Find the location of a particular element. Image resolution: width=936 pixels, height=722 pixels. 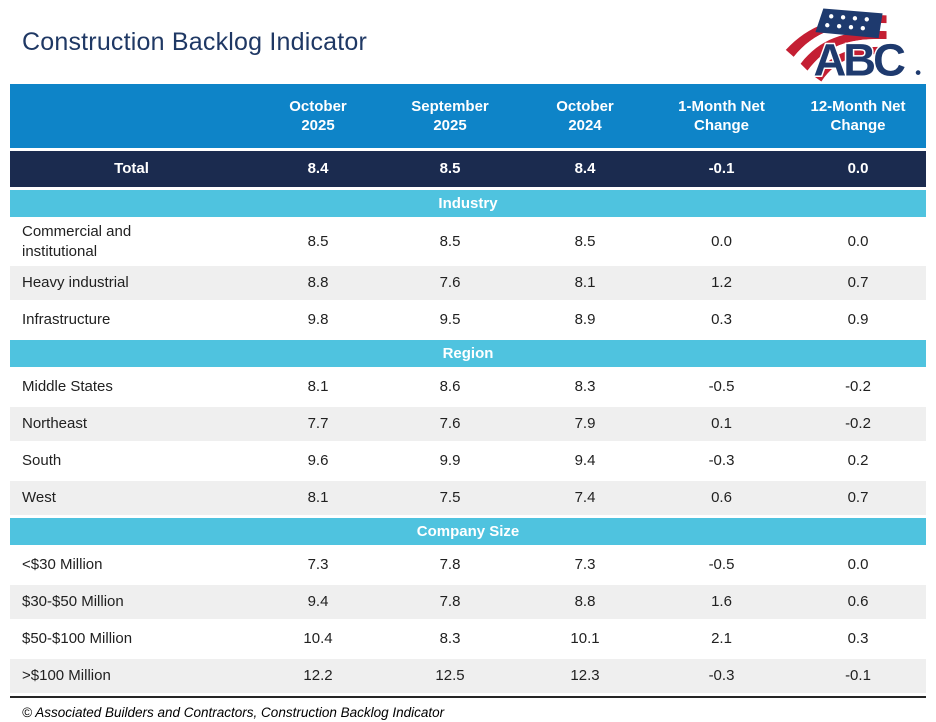

table-row: $30-$50 Million 9.4 7.8 8.8 1.6 0.6 is located at coordinates (468, 602).